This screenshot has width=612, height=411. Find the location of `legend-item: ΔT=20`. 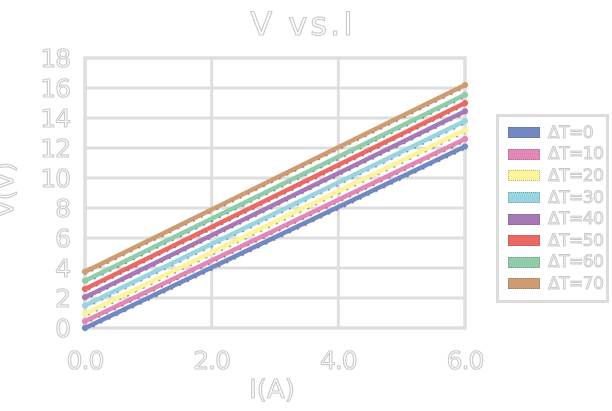

legend-item: ΔT=20 is located at coordinates (552, 176).